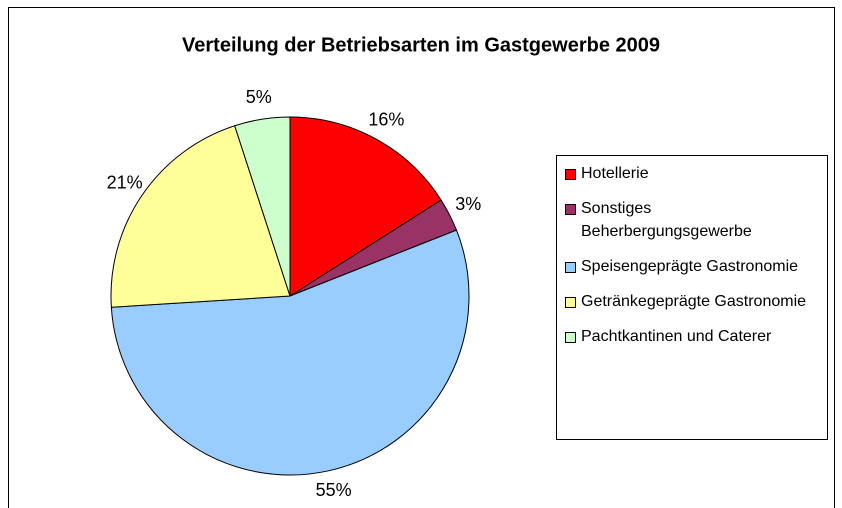 Image resolution: width=842 pixels, height=508 pixels. Describe the element at coordinates (468, 204) in the screenshot. I see `data-label: 3%` at that location.